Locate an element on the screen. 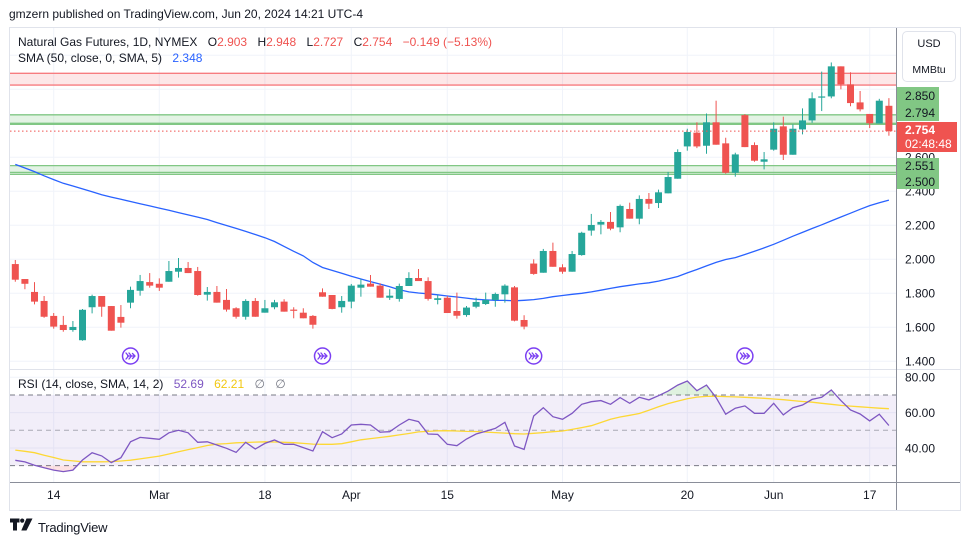  price-axis-tick: 1.800 is located at coordinates (920, 294).